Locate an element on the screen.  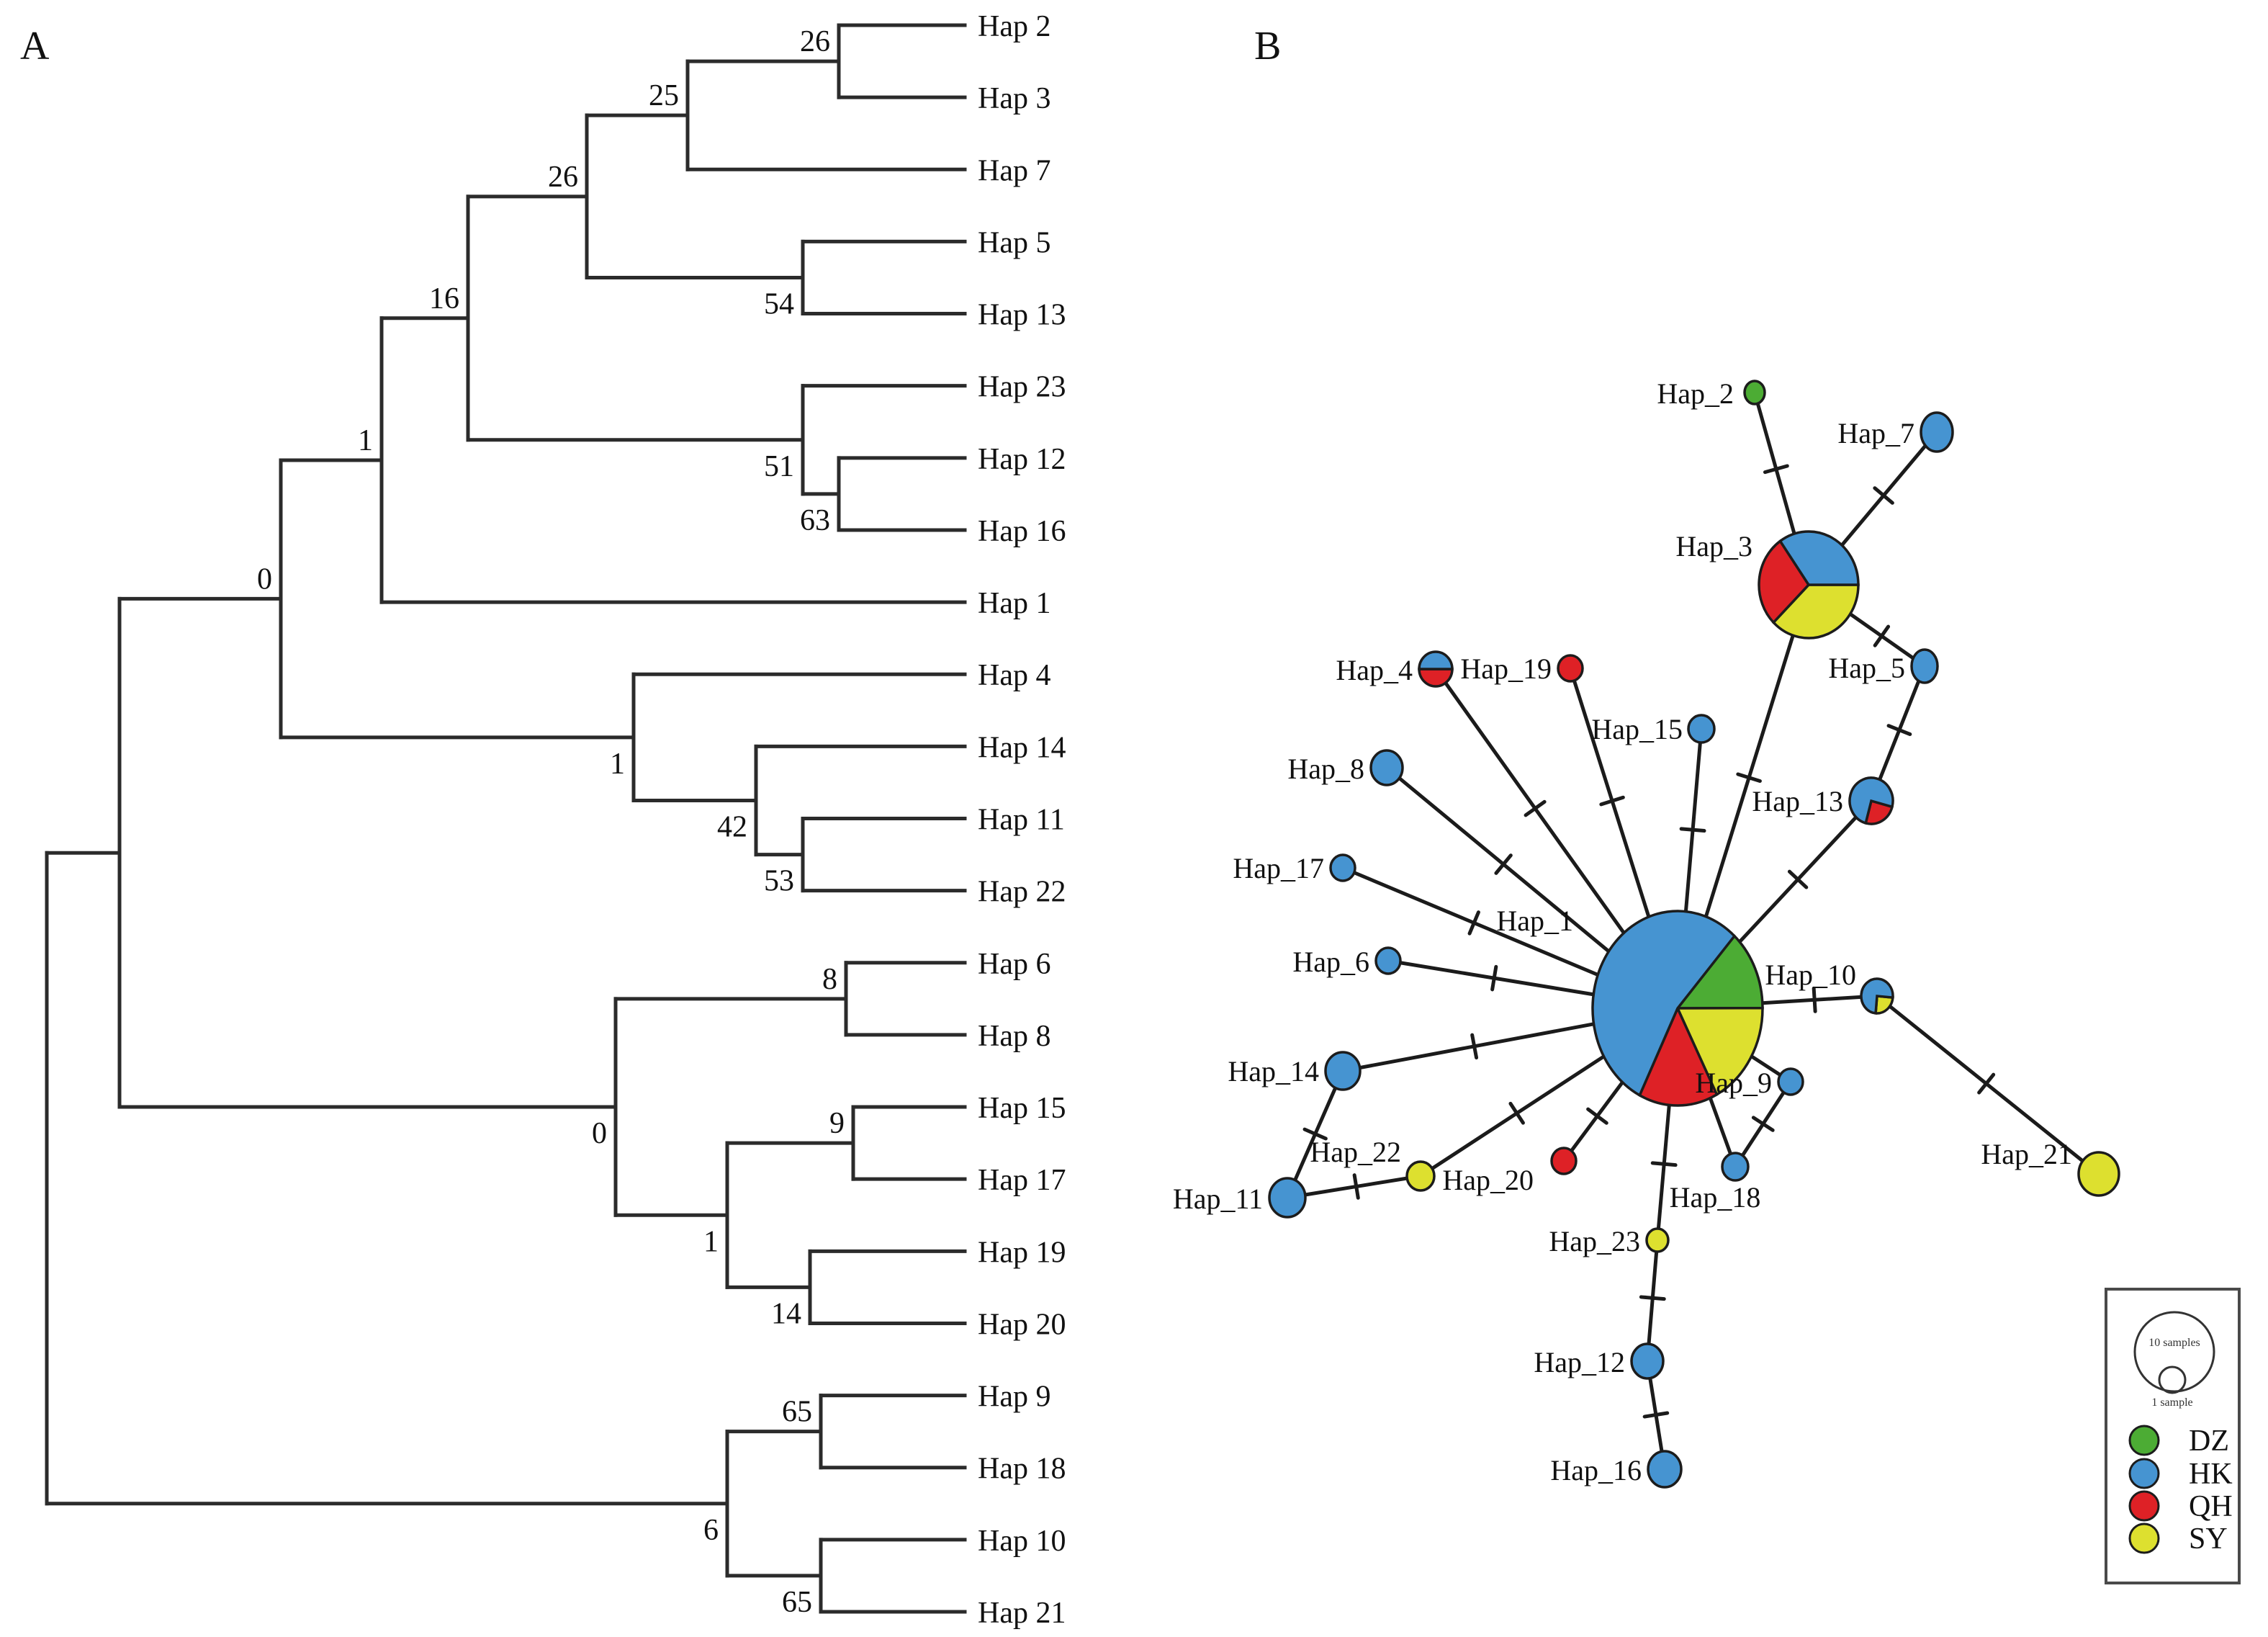
tip-label-hap-15: Hap 15 is located at coordinates (1022, 1108).